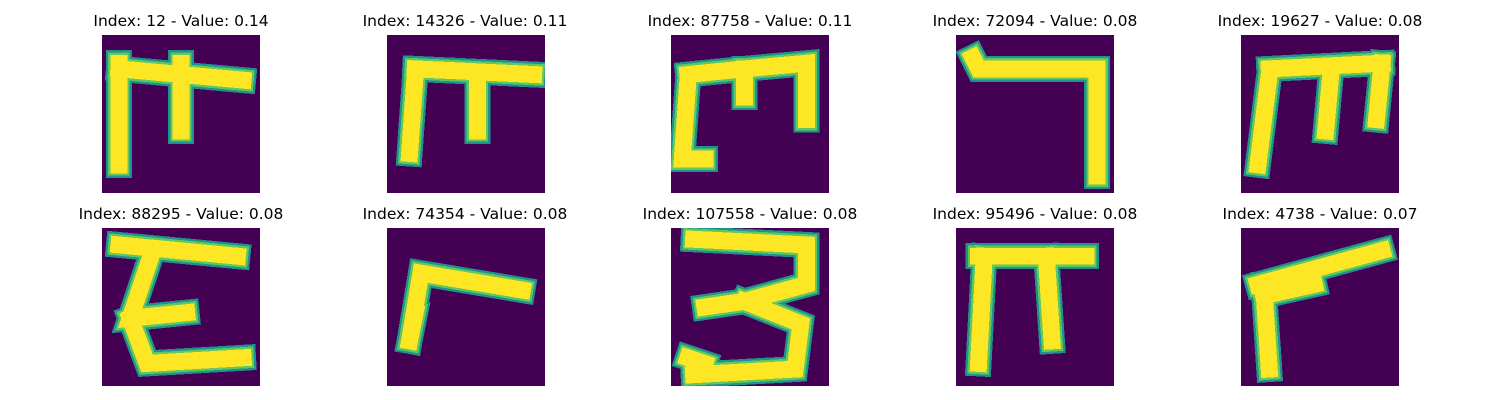 This screenshot has height=400, width=1500. Describe the element at coordinates (750, 214) in the screenshot. I see `panel-title-8: Index: 107558 - Value: 0.08` at that location.